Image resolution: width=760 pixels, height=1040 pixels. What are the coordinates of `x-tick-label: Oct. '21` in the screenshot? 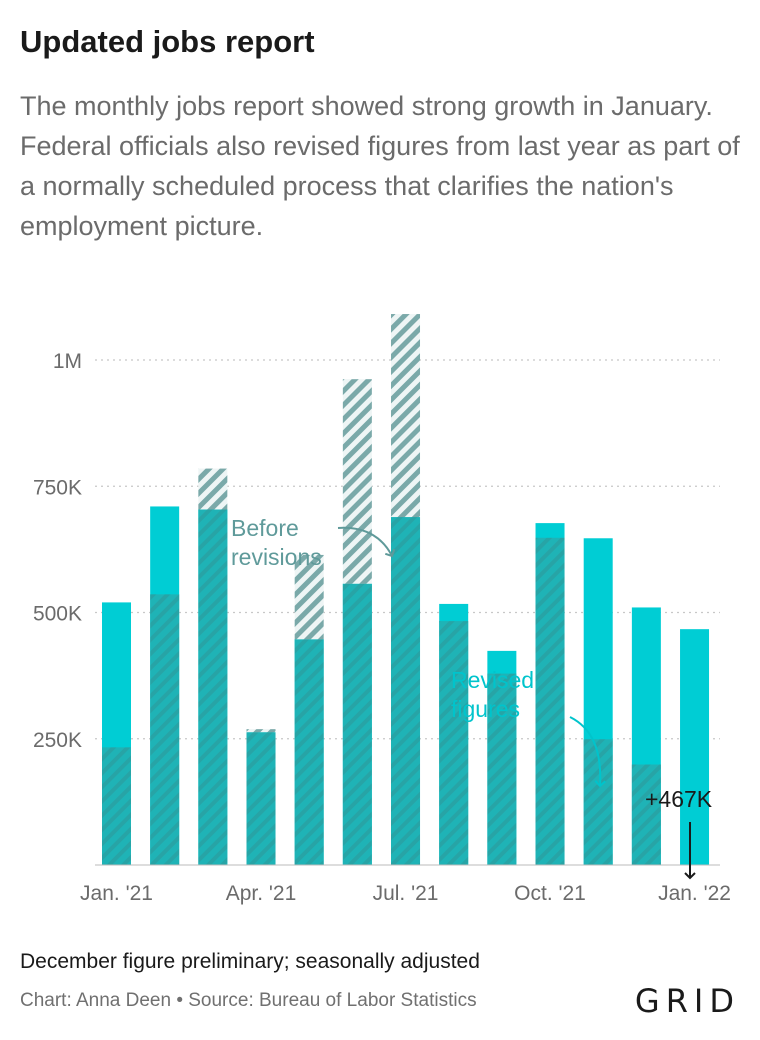 It's located at (550, 893).